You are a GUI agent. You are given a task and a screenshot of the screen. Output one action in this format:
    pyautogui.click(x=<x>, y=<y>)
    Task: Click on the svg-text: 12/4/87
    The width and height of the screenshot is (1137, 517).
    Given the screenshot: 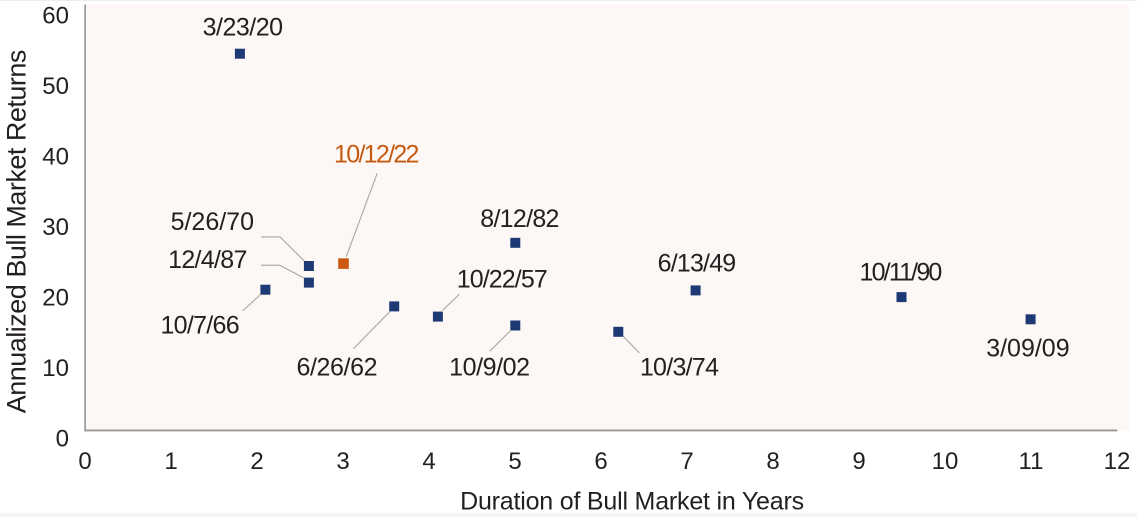 What is the action you would take?
    pyautogui.click(x=207, y=260)
    